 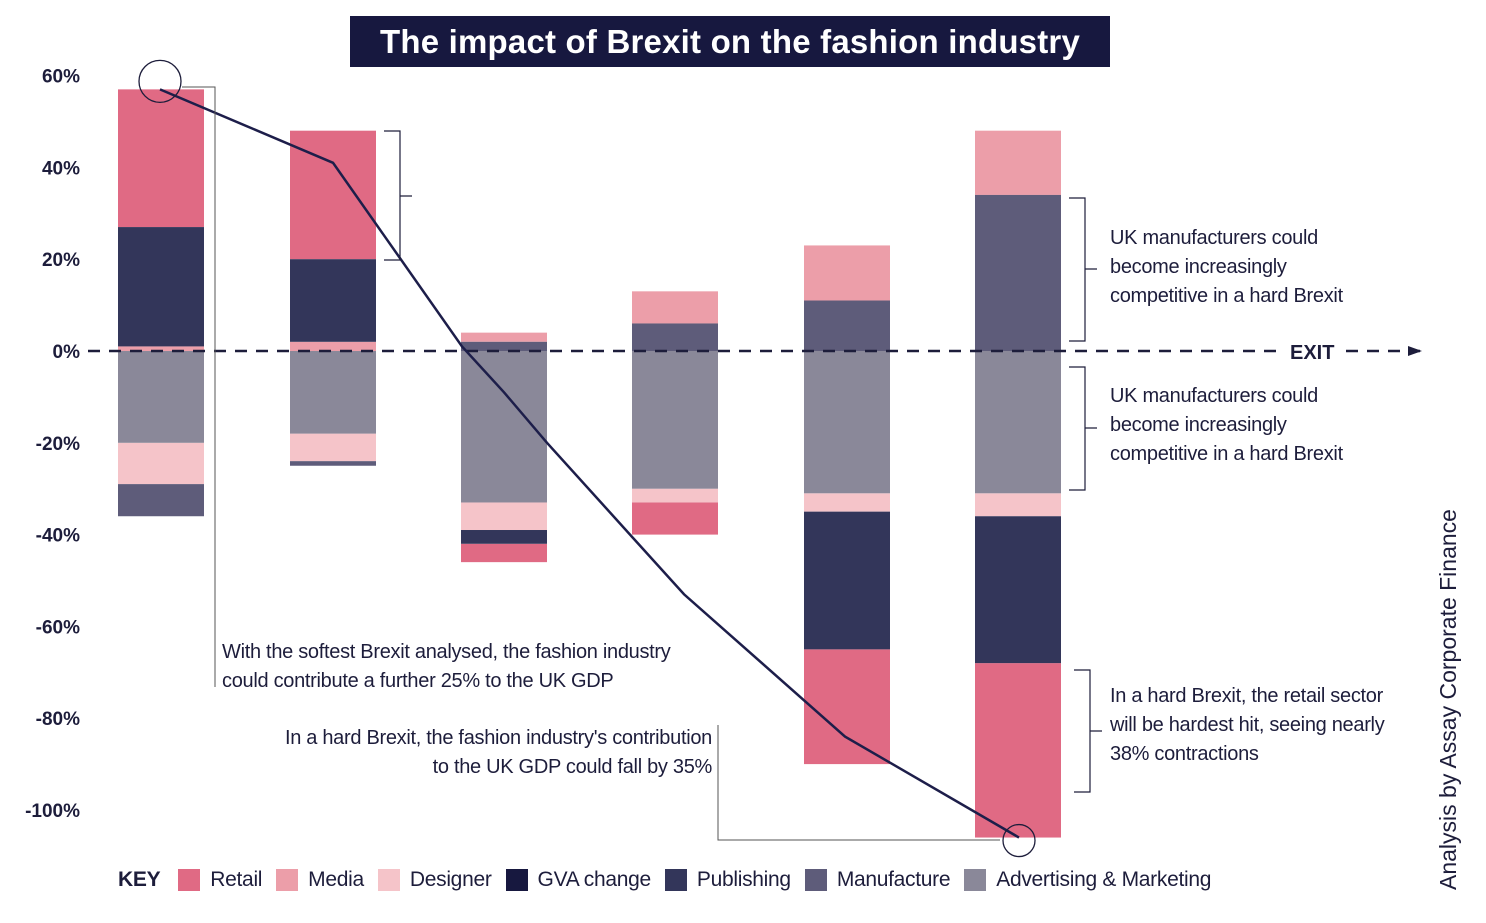 I want to click on legend-label: Manufacture, so click(x=893, y=879).